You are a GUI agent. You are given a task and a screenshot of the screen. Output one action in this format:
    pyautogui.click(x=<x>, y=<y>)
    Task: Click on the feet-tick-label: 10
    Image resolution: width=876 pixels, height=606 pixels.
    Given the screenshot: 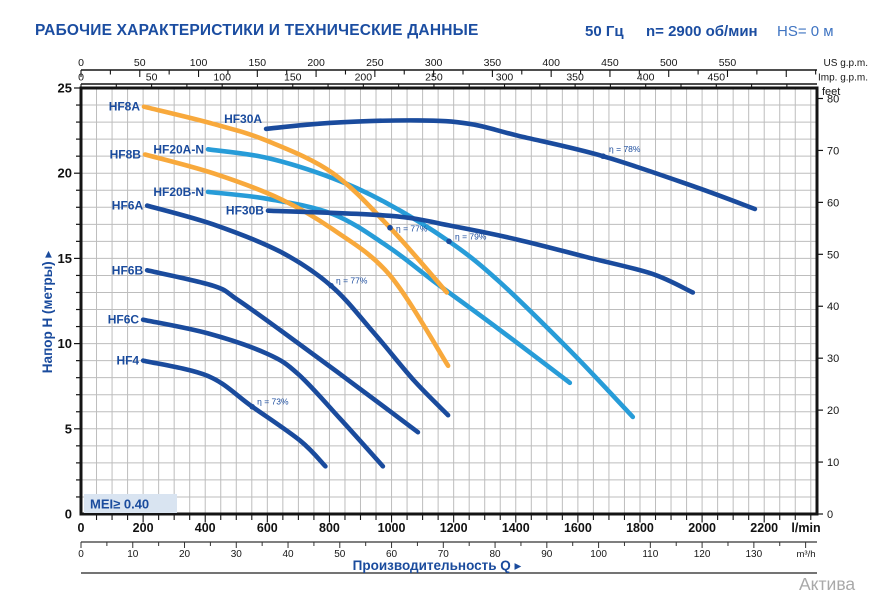 What is the action you would take?
    pyautogui.click(x=833, y=463)
    